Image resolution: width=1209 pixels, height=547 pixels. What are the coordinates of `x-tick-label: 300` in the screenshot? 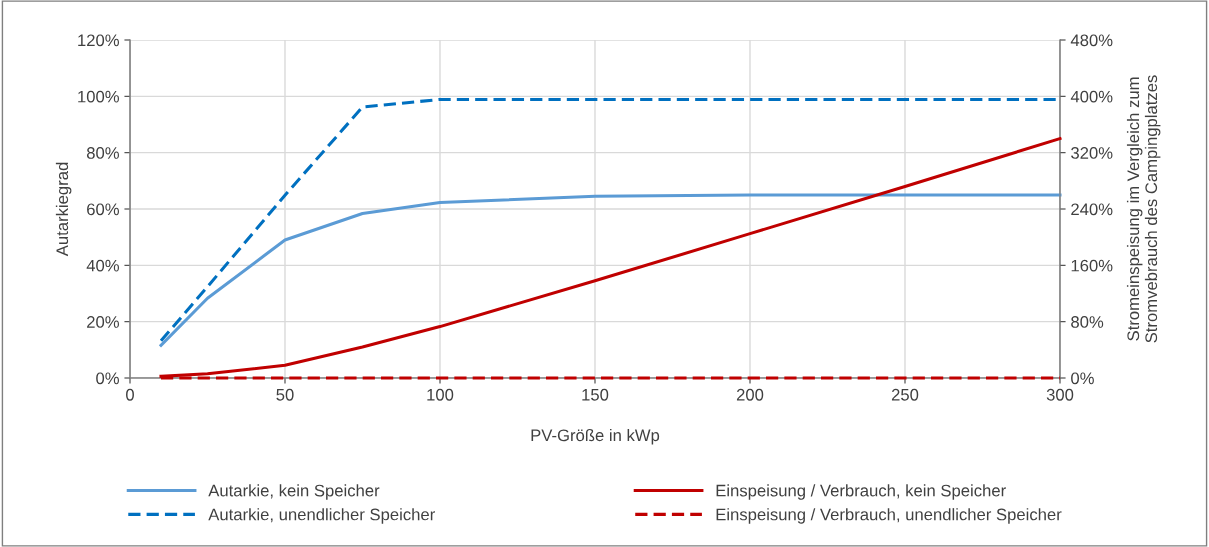 It's located at (1060, 394).